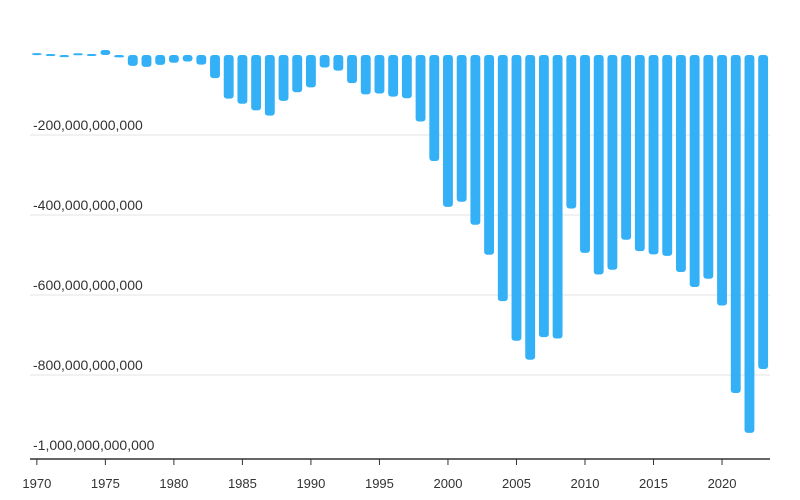 The width and height of the screenshot is (800, 500). What do you see at coordinates (283, 78) in the screenshot?
I see `bar-1988` at bounding box center [283, 78].